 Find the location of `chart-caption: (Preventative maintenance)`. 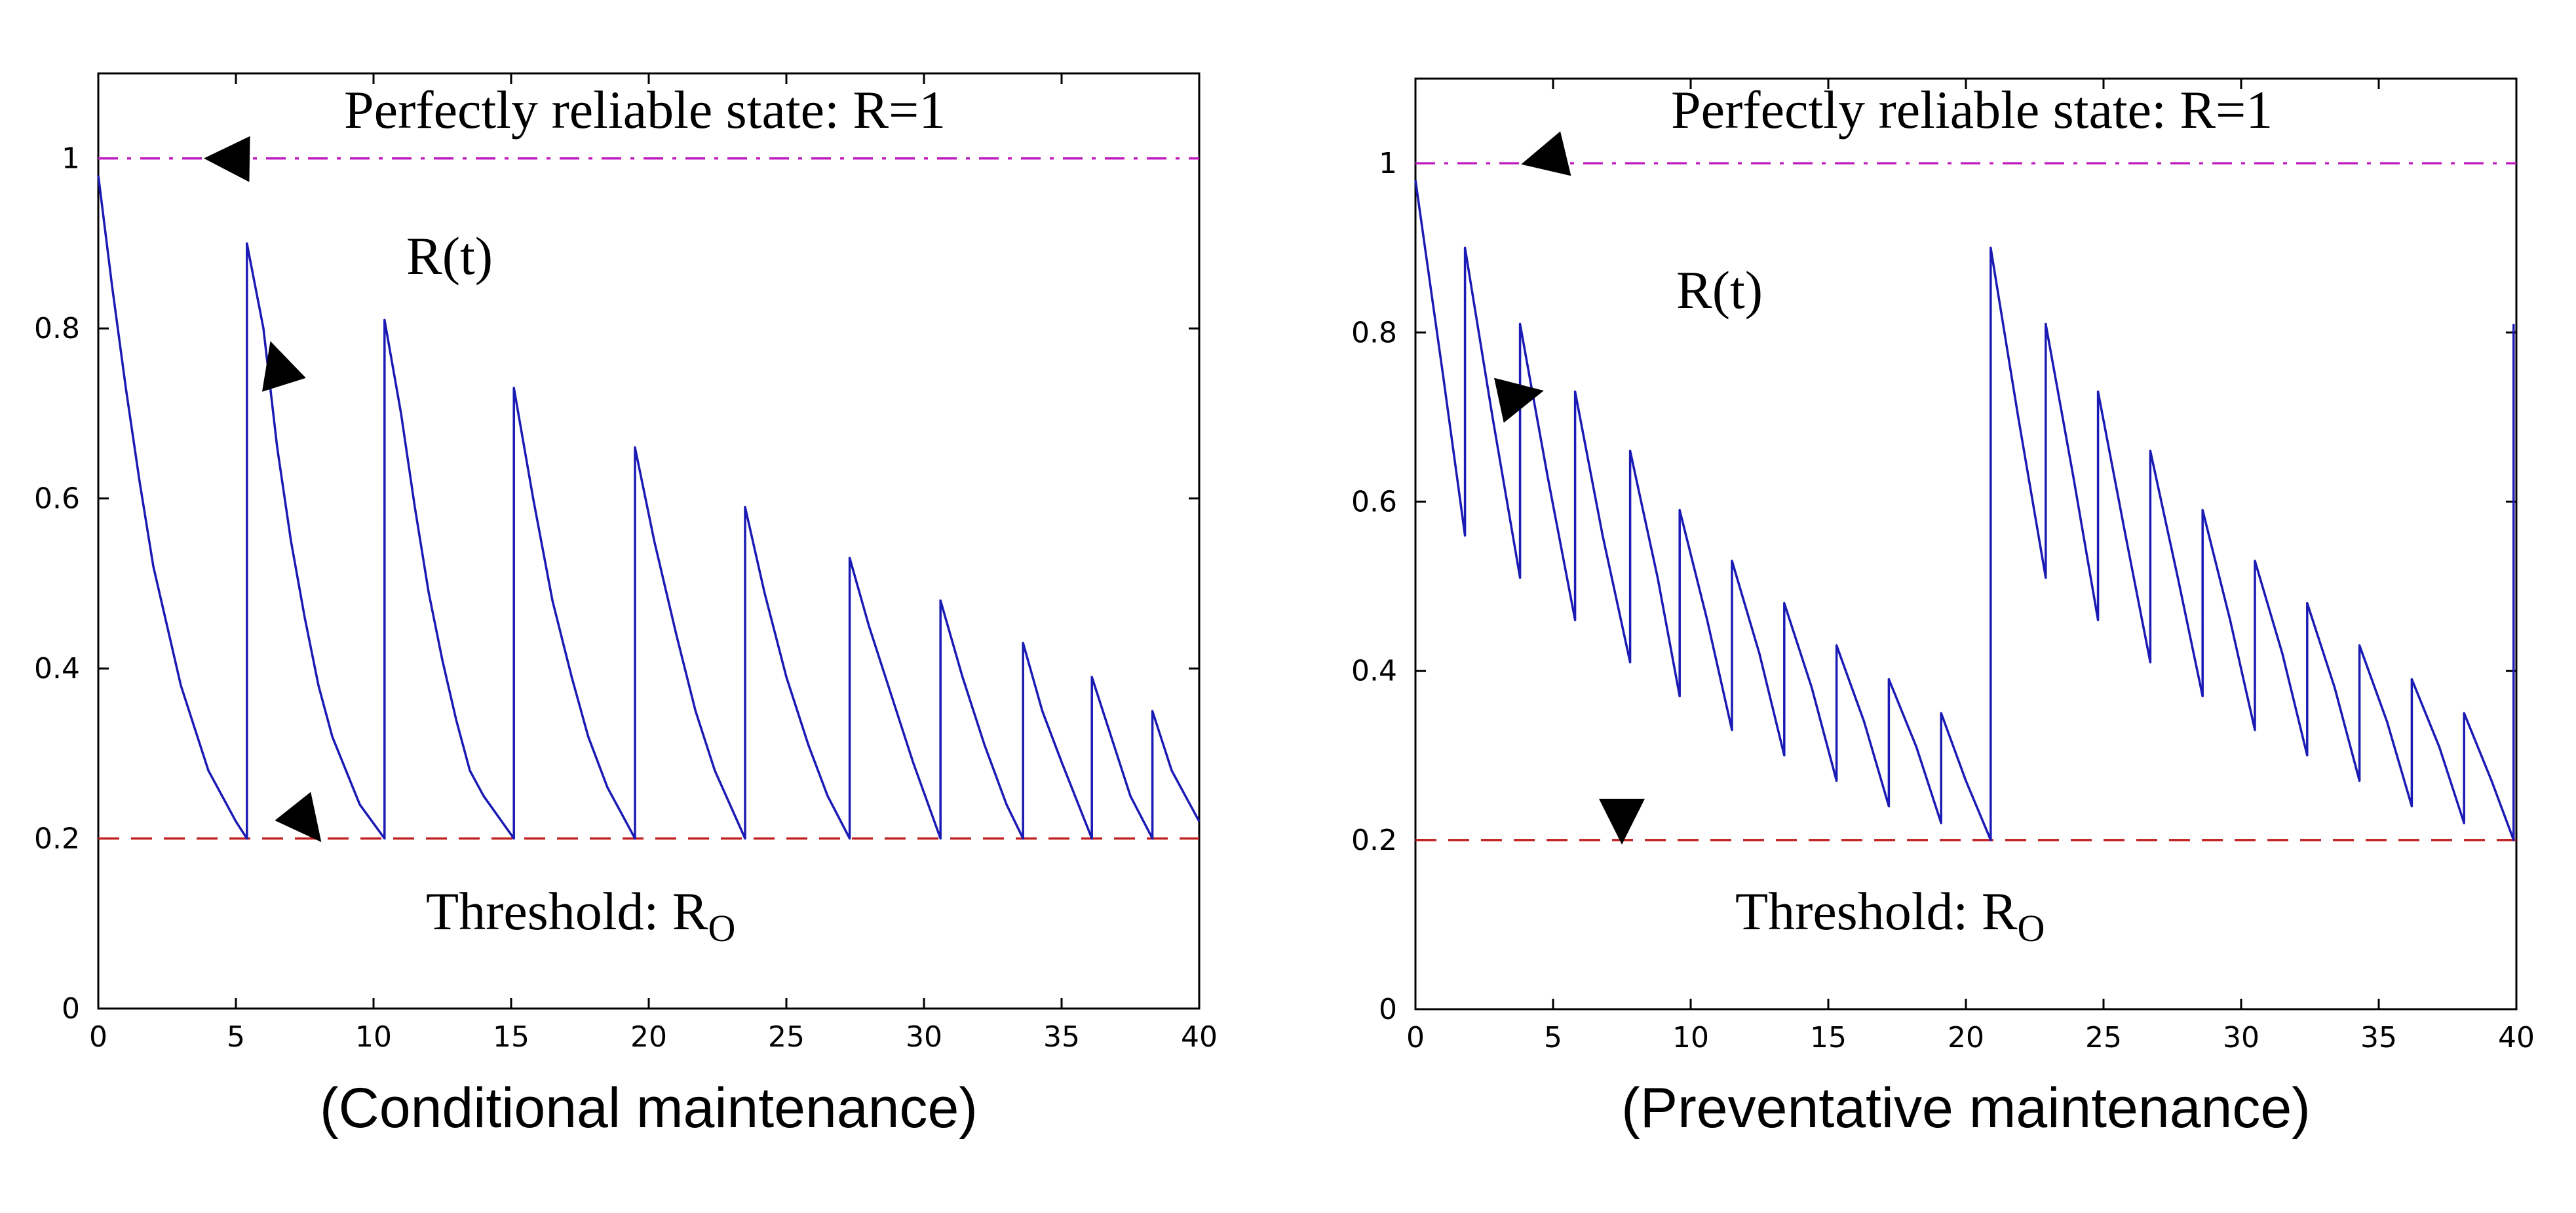

chart-caption: (Preventative maintenance) is located at coordinates (1966, 1108).